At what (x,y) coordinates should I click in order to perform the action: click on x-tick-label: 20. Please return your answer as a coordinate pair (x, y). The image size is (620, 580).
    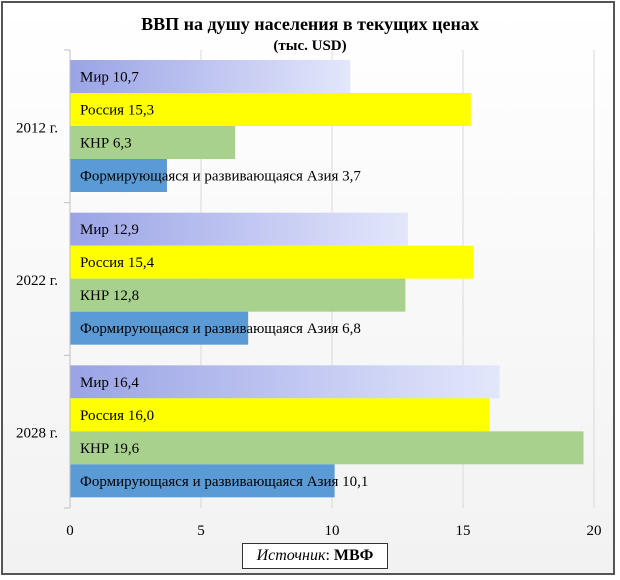
    Looking at the image, I should click on (594, 531).